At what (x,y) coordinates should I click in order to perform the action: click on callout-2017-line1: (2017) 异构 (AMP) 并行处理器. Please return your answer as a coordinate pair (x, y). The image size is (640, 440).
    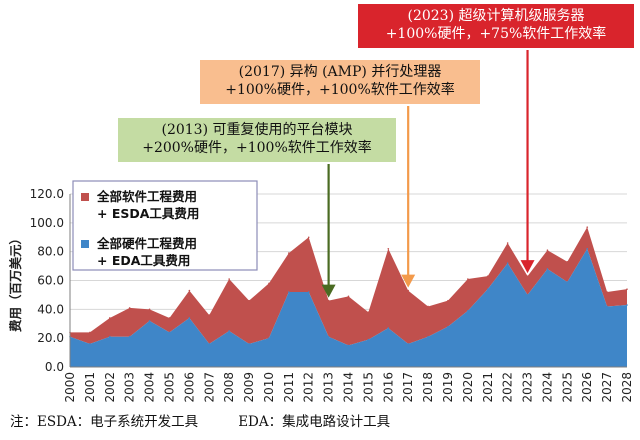
    Looking at the image, I should click on (340, 72).